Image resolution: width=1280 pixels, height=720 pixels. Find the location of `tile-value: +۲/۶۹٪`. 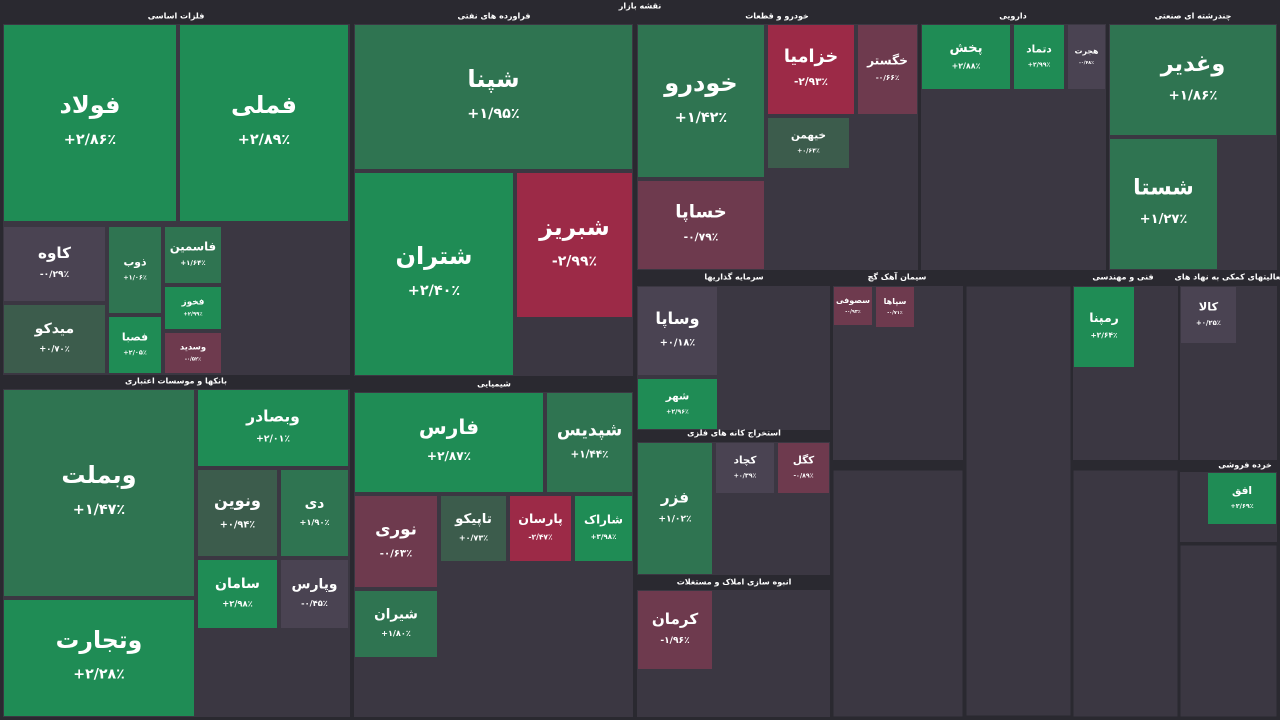

tile-value: +۲/۶۹٪ is located at coordinates (1241, 506).